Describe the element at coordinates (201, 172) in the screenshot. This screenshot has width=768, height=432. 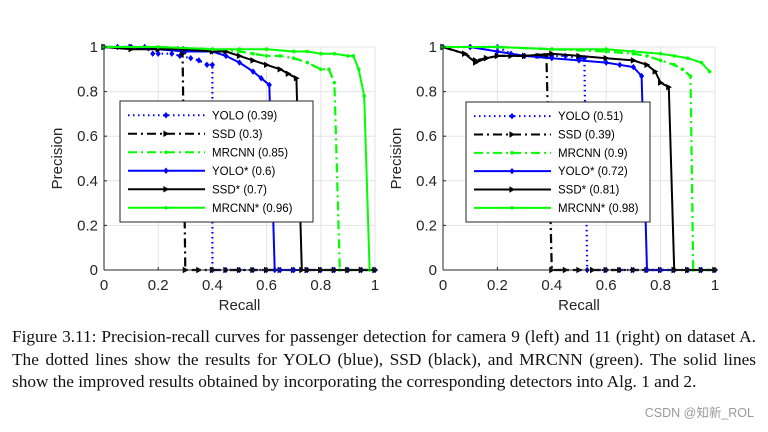
I see `legend-item: YOLO* (0.6)` at that location.